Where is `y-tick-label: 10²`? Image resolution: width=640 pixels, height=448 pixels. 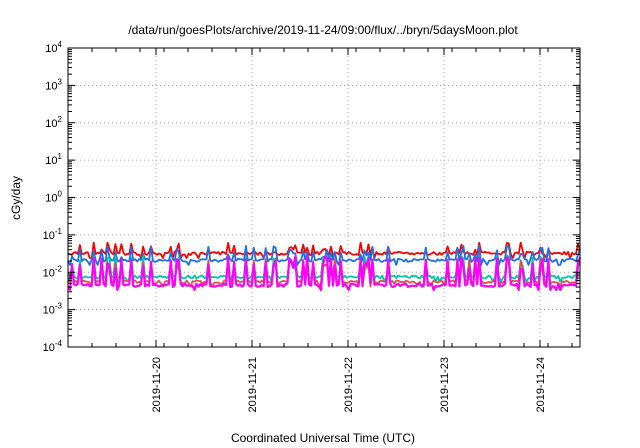 y-tick-label: 10² is located at coordinates (53, 122).